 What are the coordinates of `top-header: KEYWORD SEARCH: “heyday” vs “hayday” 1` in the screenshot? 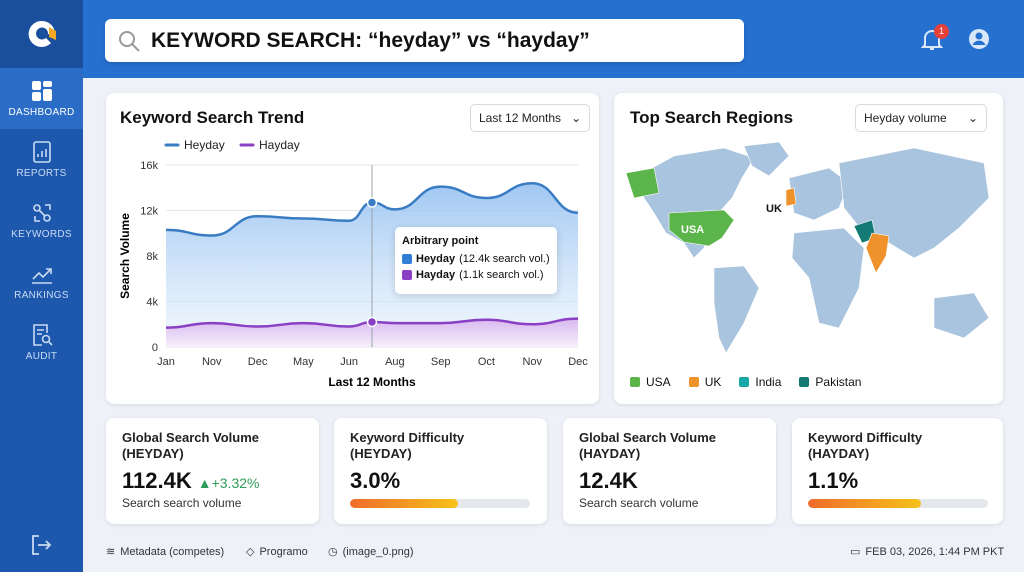 It's located at (553, 39).